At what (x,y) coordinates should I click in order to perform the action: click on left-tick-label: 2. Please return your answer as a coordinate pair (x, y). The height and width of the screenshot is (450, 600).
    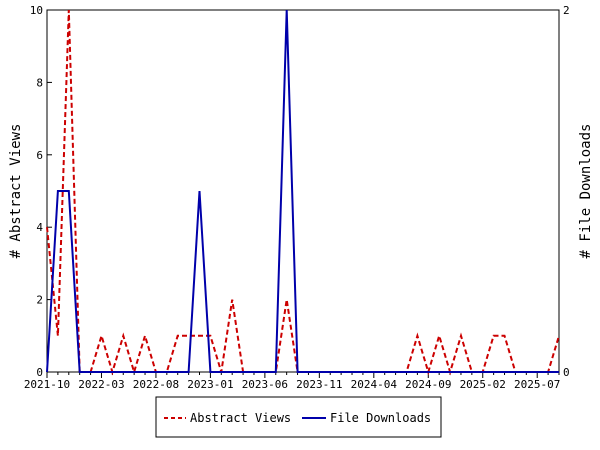
    Looking at the image, I should click on (39, 300).